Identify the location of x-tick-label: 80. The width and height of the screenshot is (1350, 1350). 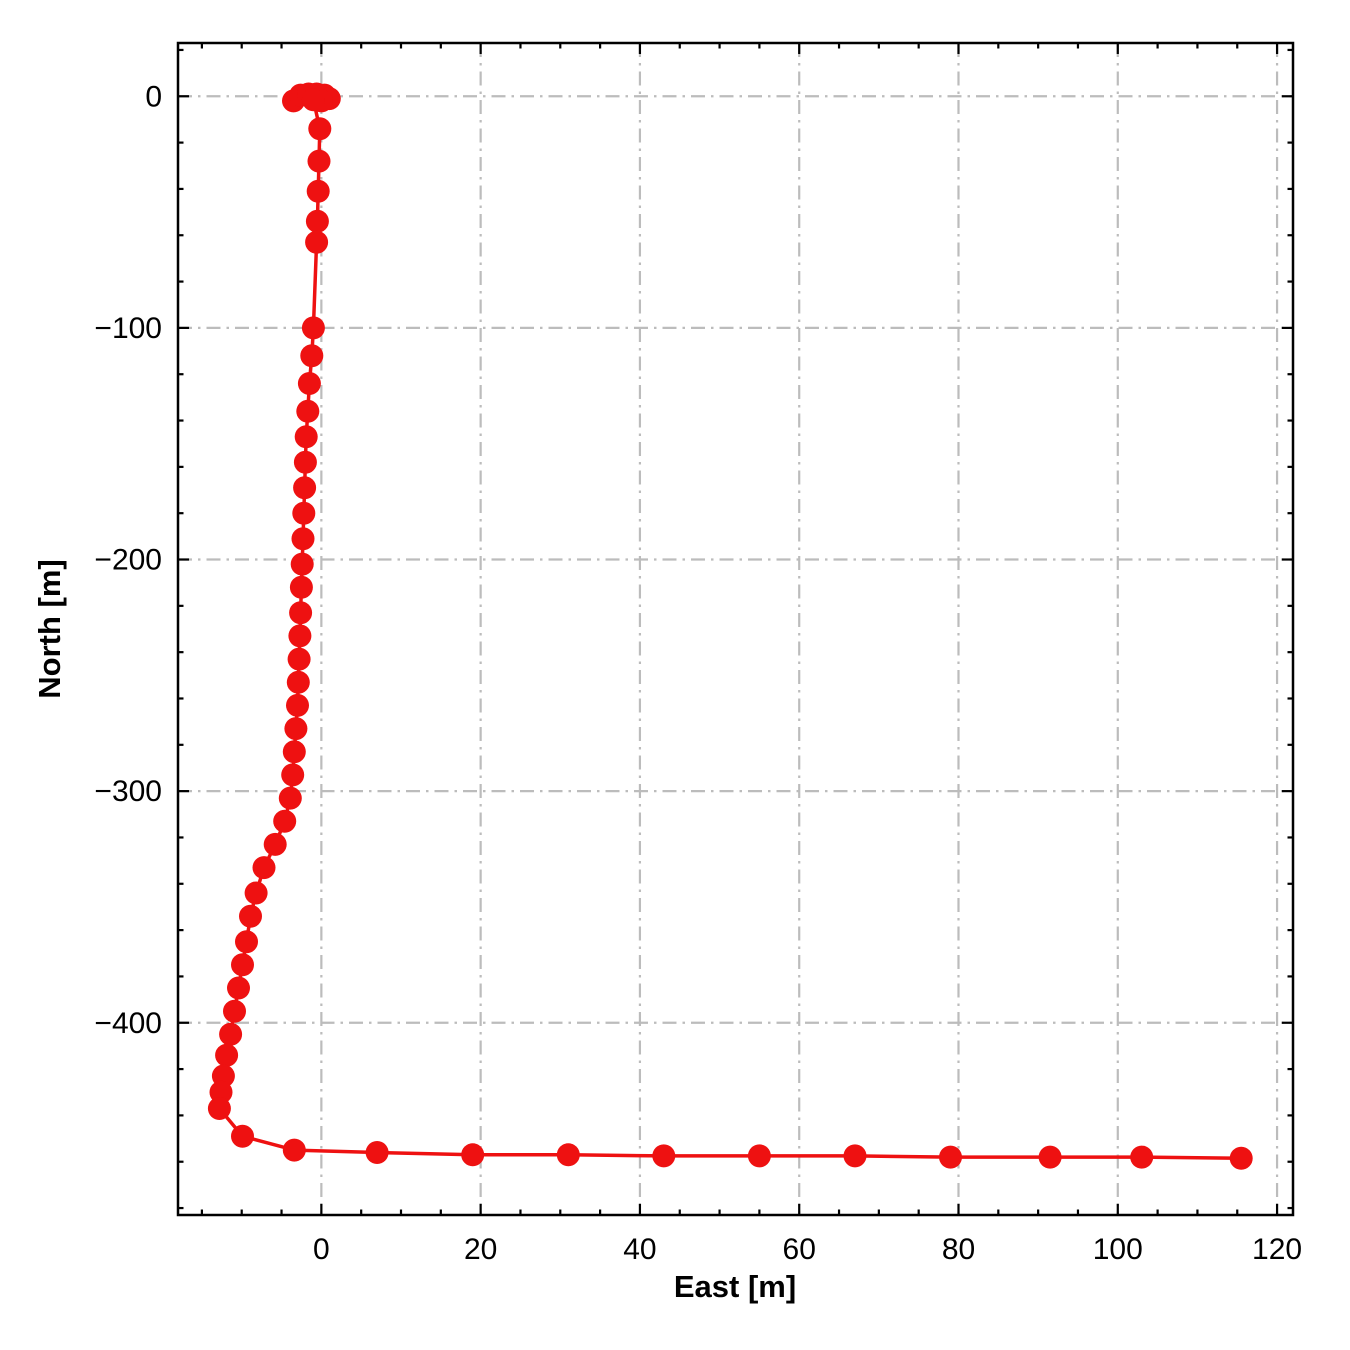
(958, 1249).